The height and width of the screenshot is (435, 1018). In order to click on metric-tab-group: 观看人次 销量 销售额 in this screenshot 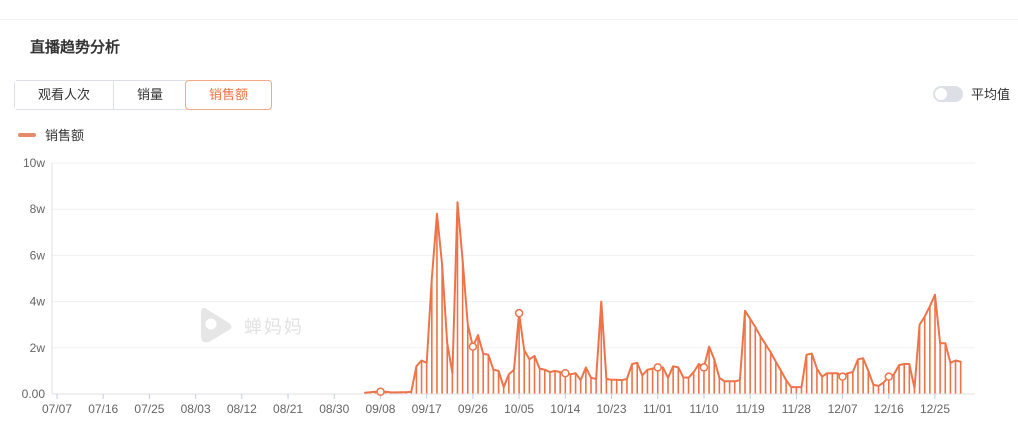, I will do `click(143, 95)`.